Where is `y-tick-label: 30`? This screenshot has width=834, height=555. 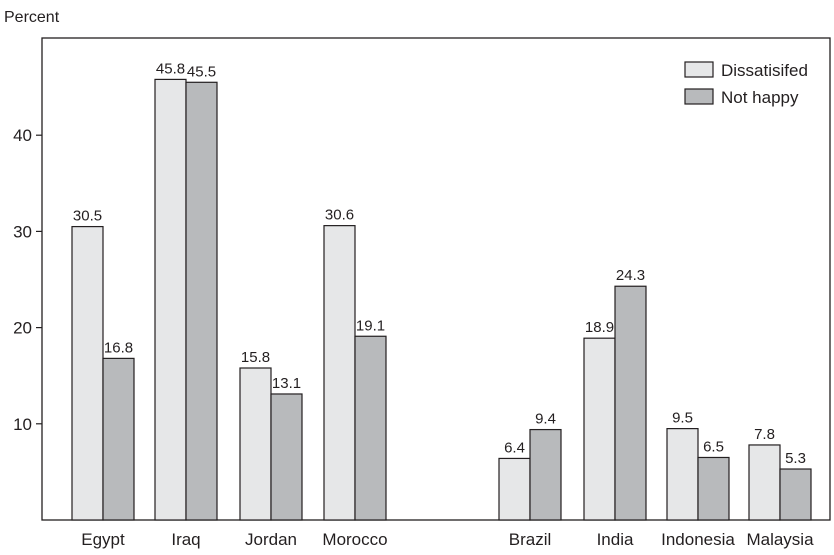
y-tick-label: 30 is located at coordinates (22, 231).